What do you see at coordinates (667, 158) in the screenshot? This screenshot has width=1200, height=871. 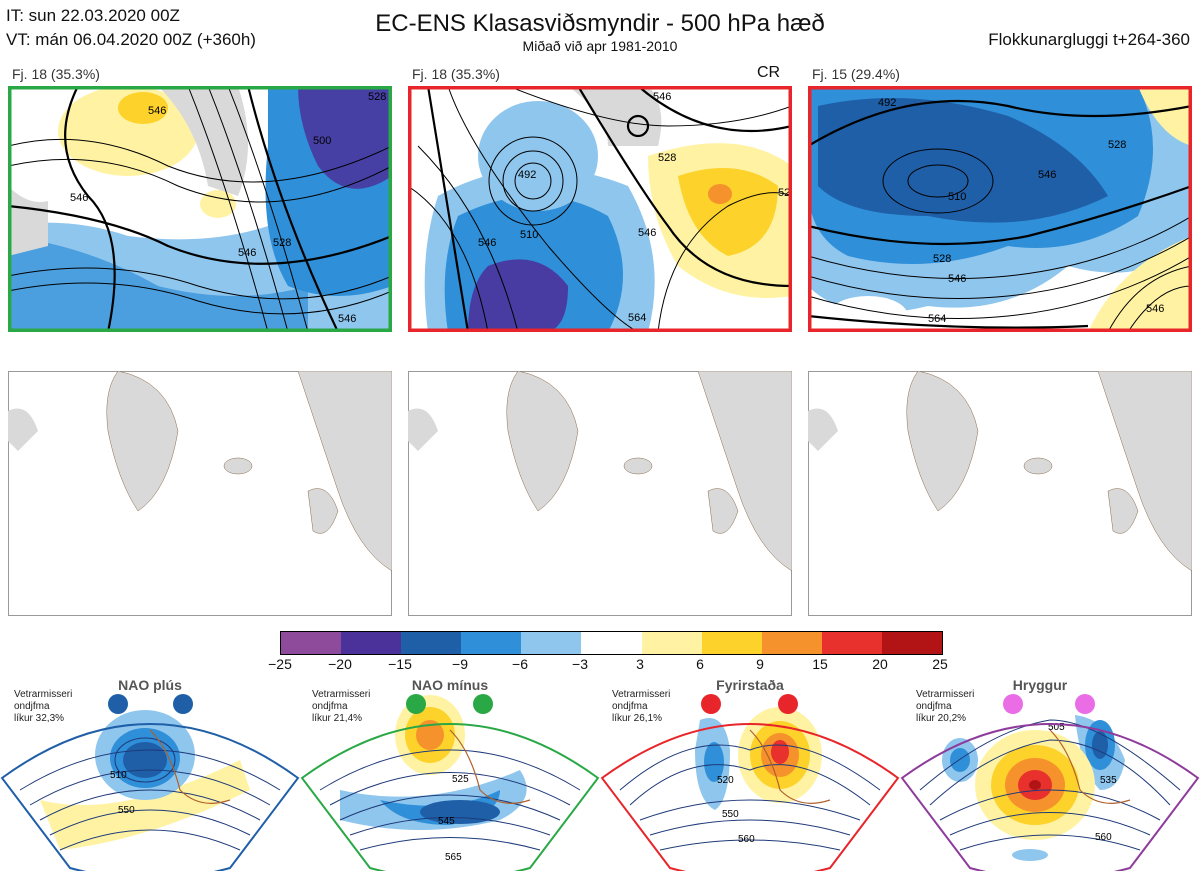 I see `cluster-2-contour-label: 528` at bounding box center [667, 158].